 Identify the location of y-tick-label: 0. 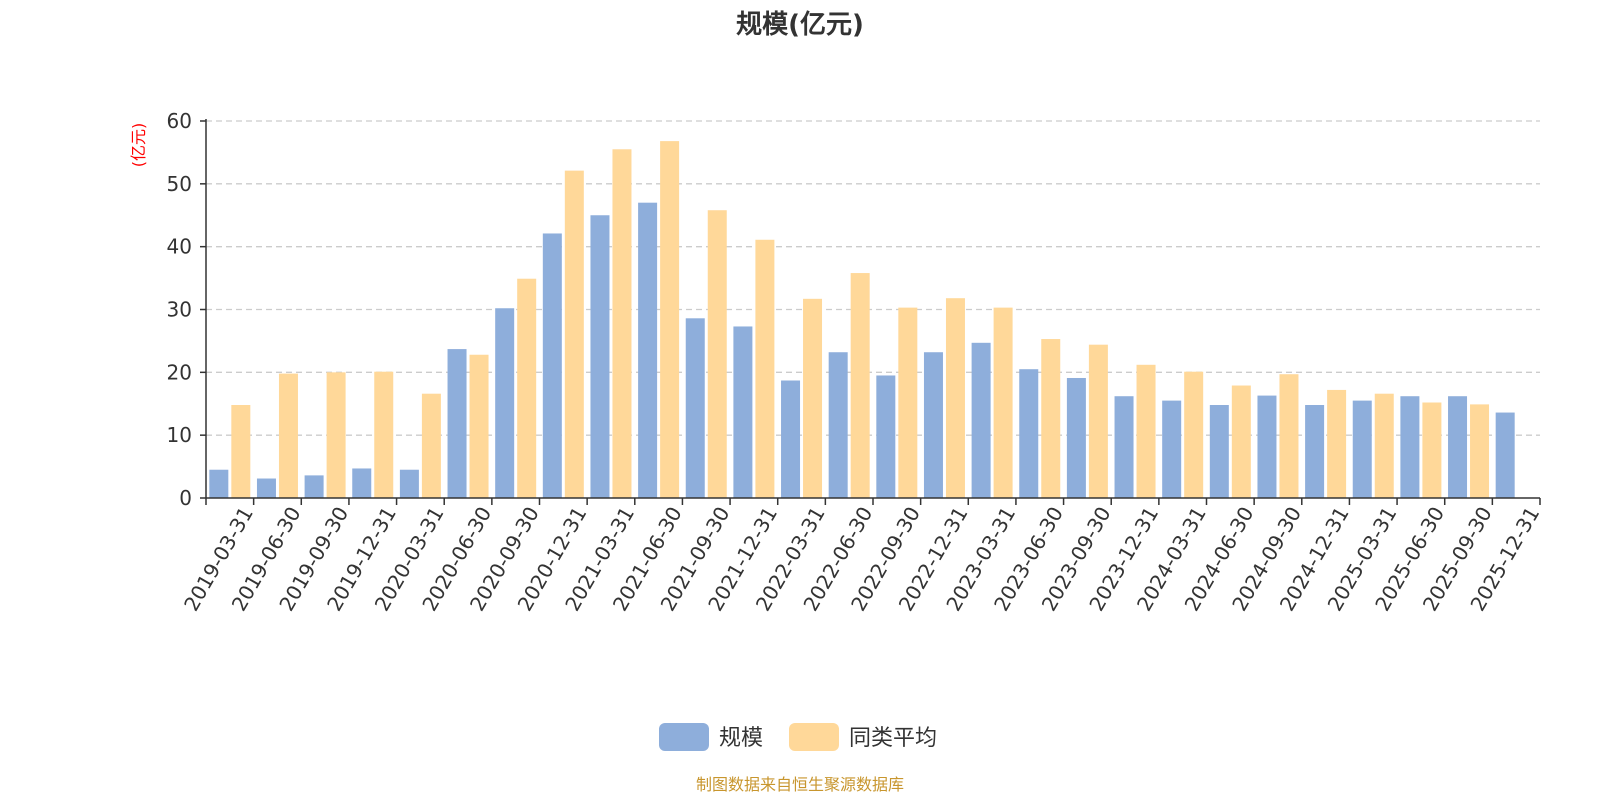
(185, 498).